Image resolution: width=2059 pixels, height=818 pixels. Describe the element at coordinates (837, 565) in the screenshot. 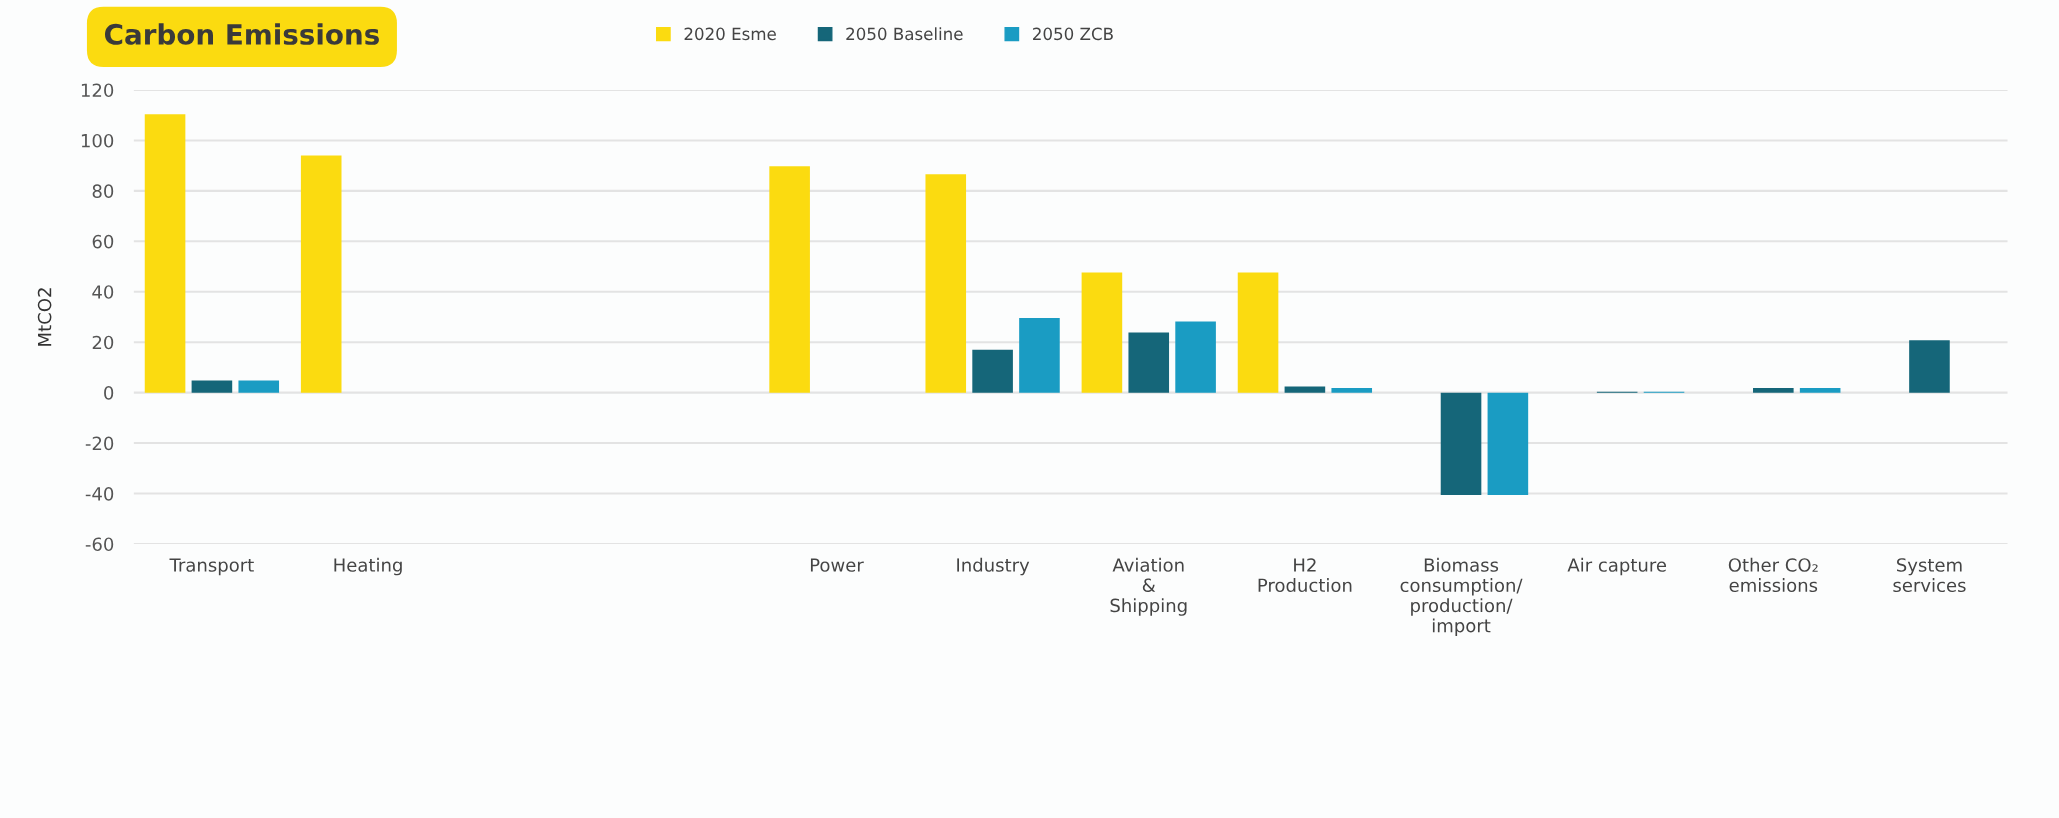

I see `x-tick-label: Power` at that location.